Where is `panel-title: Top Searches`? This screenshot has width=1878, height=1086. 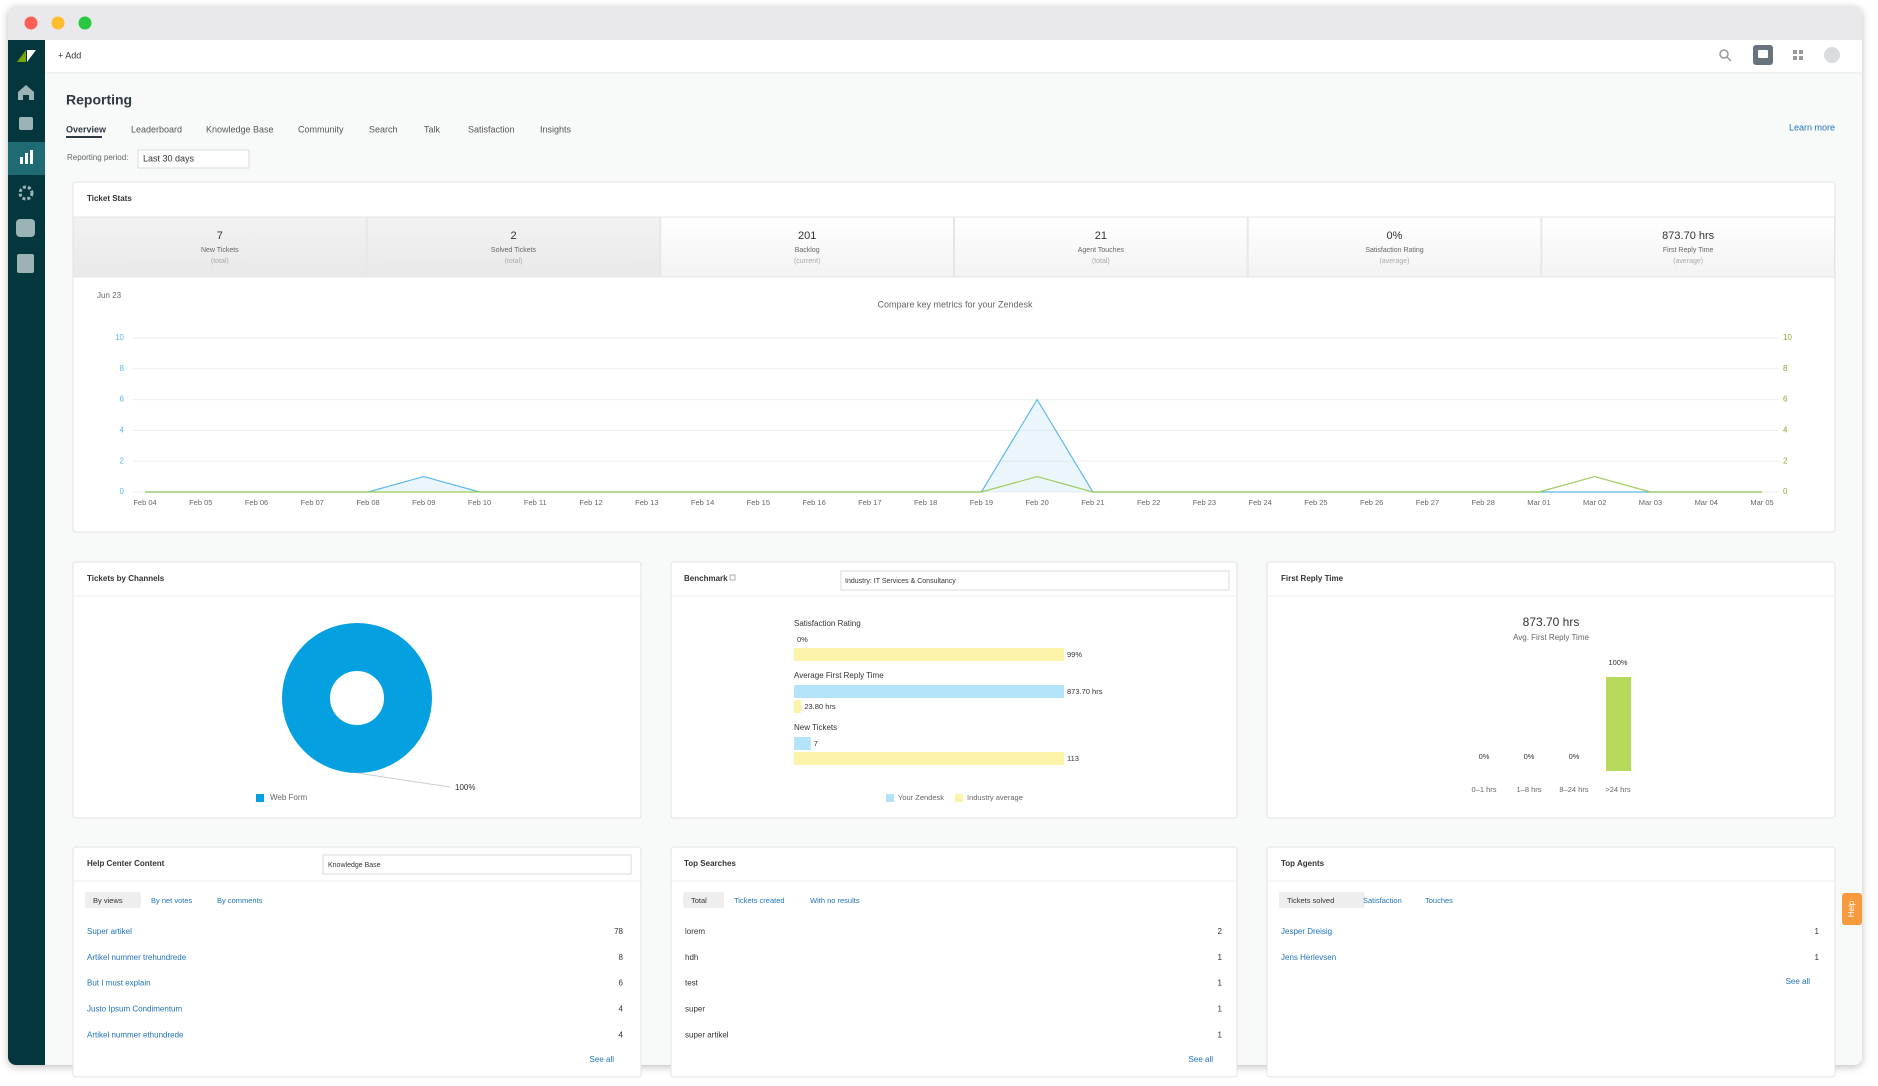
panel-title: Top Searches is located at coordinates (710, 863).